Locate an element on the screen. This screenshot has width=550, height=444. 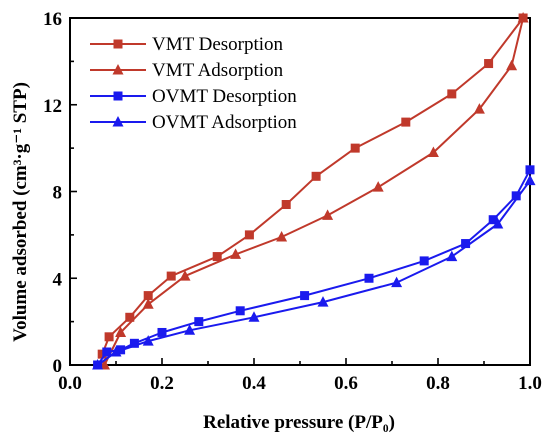
legend-entry: VMT Desorption is located at coordinates (187, 44).